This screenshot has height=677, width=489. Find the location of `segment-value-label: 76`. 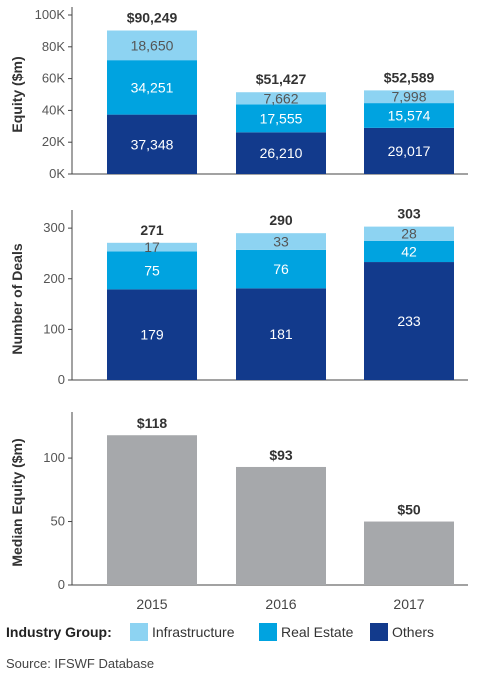

segment-value-label: 76 is located at coordinates (281, 269).